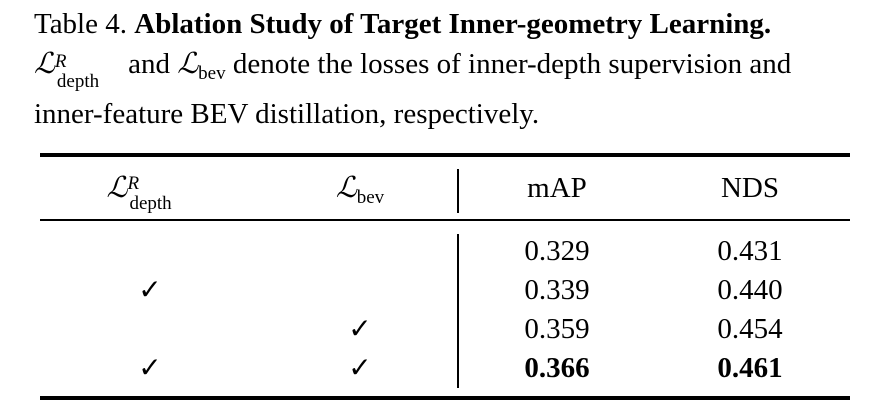 The width and height of the screenshot is (890, 408). I want to click on row-4-nds: 0.461, so click(750, 368).